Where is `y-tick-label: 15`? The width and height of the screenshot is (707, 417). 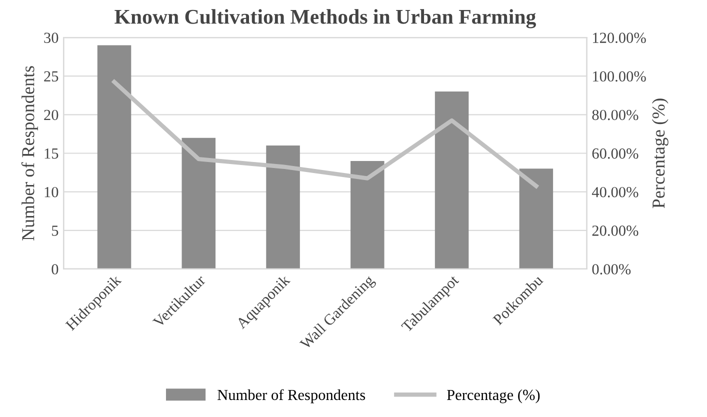
y-tick-label: 15 is located at coordinates (51, 153).